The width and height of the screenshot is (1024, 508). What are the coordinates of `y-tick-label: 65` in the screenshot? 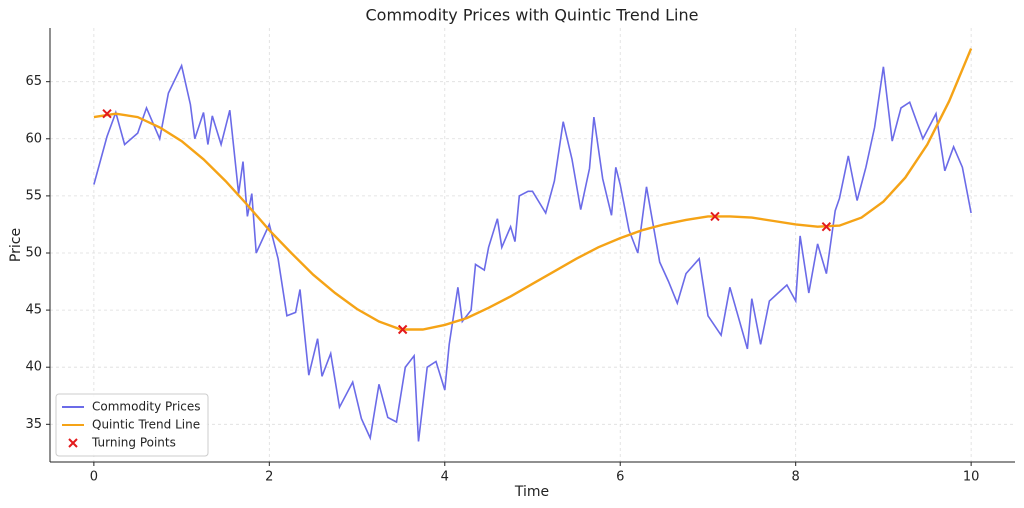 It's located at (33, 81).